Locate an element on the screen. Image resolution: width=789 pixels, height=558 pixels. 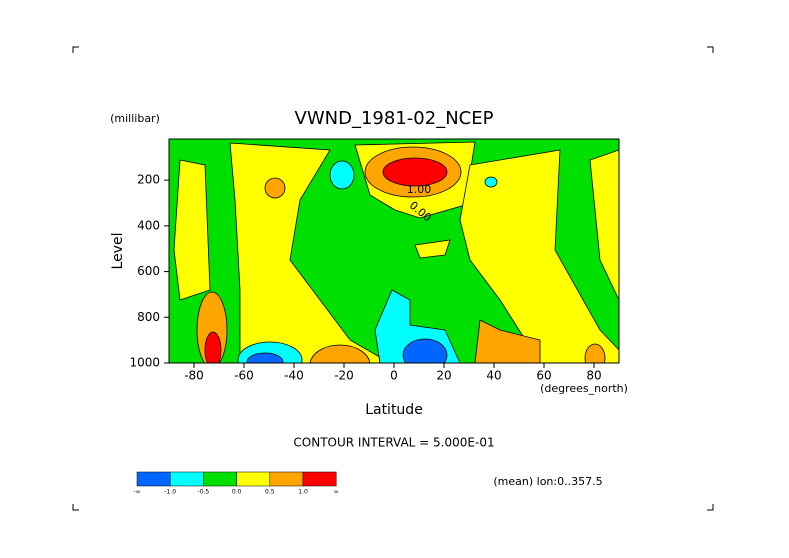
y-axis-label: Level is located at coordinates (118, 251).